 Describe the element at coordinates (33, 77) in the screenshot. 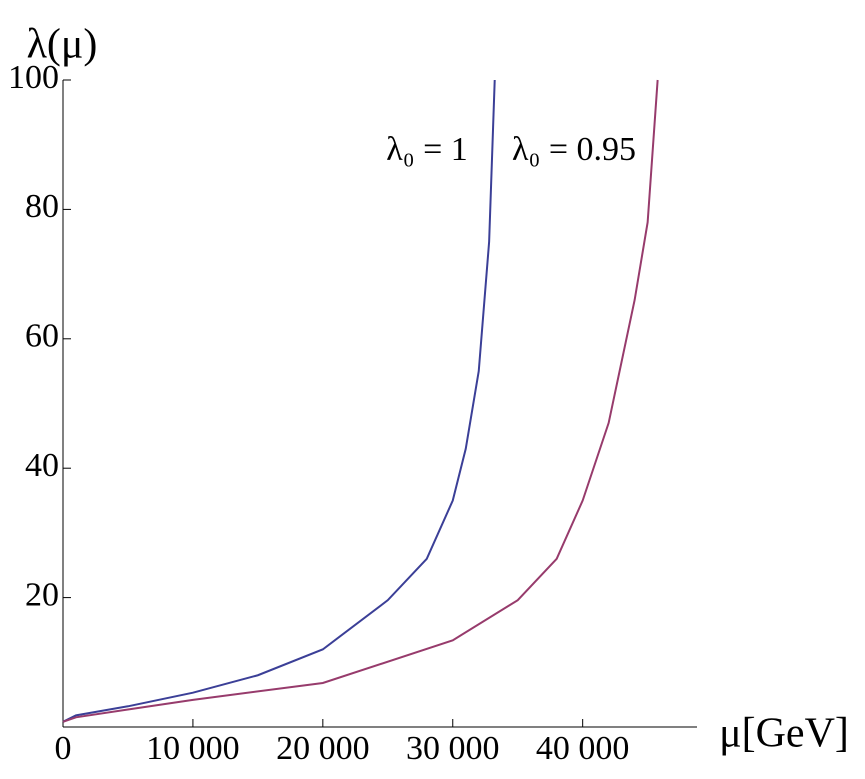

I see `y-tick-label: 100` at that location.